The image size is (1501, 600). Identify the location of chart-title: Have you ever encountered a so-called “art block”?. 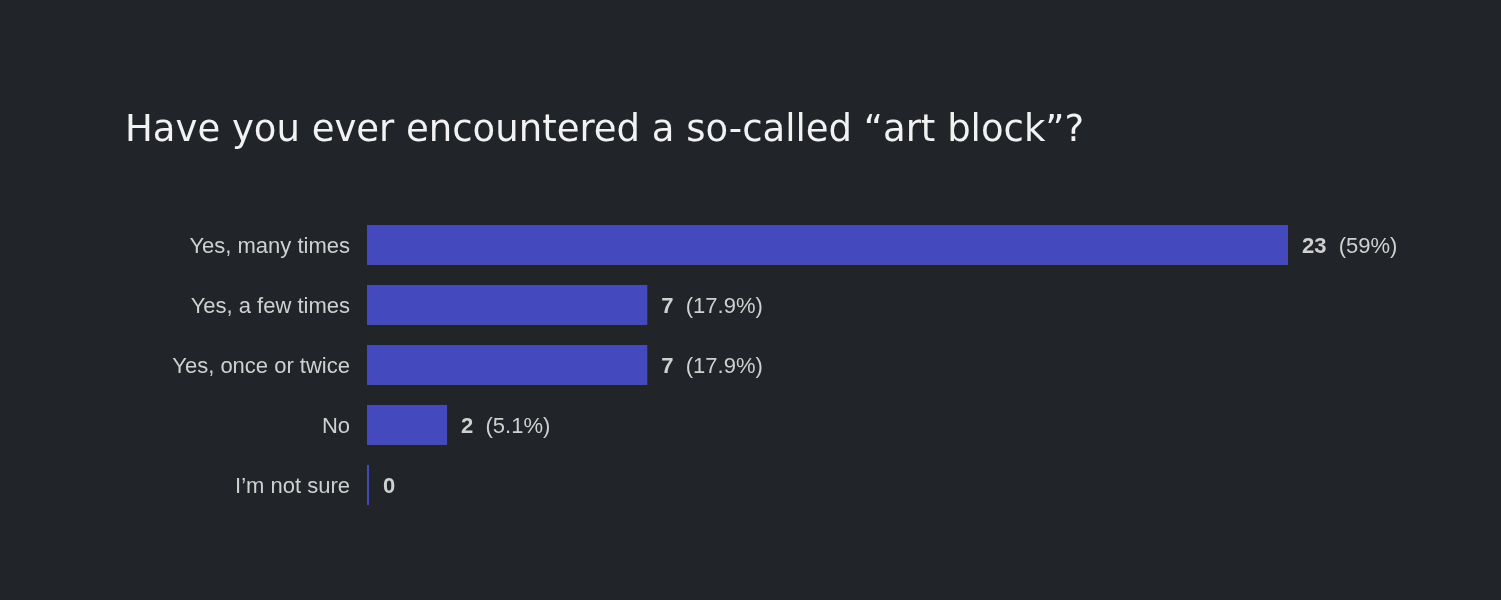
(605, 128).